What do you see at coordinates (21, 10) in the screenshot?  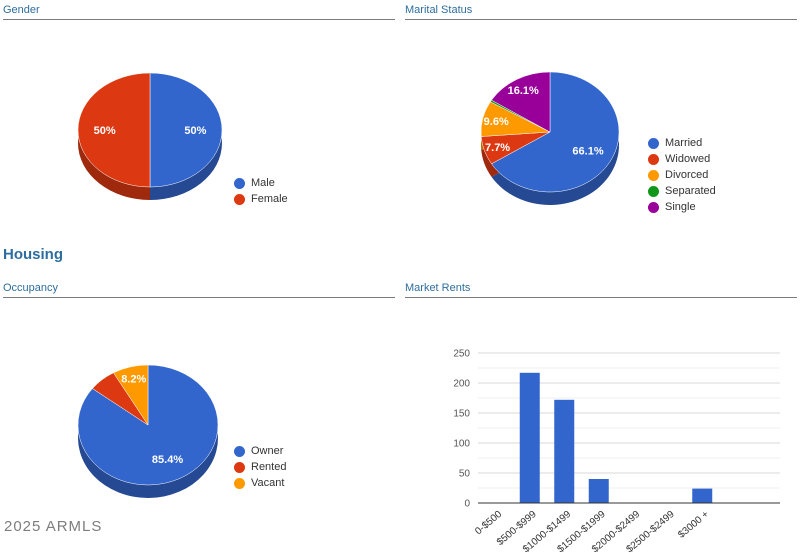 I see `gender-section-title: Gender` at bounding box center [21, 10].